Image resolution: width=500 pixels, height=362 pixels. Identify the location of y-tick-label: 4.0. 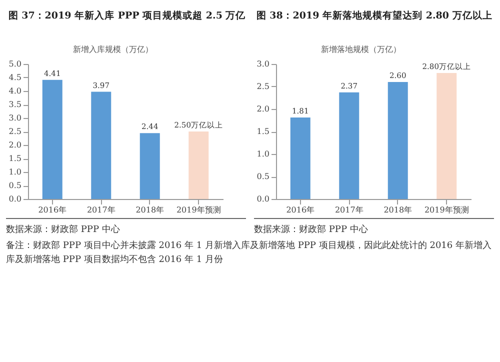
(15, 91).